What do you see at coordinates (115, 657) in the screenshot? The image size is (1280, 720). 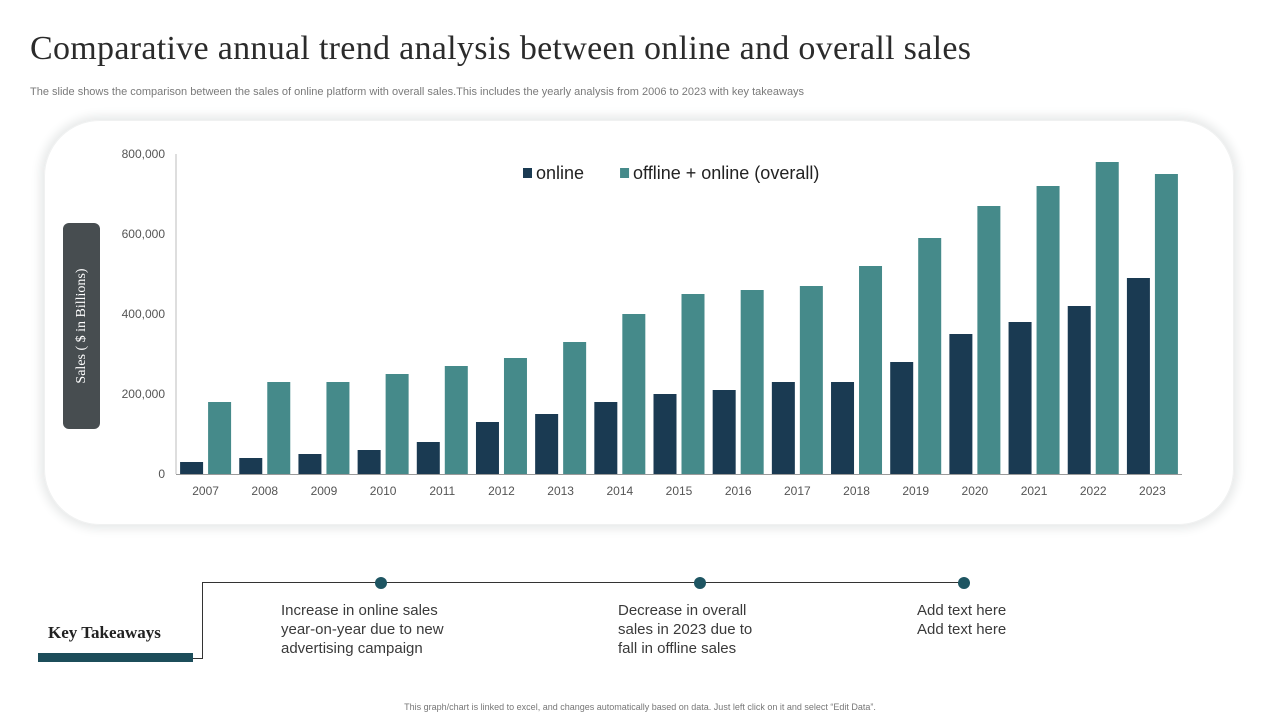 I see `key-takeaways-accent-bar` at bounding box center [115, 657].